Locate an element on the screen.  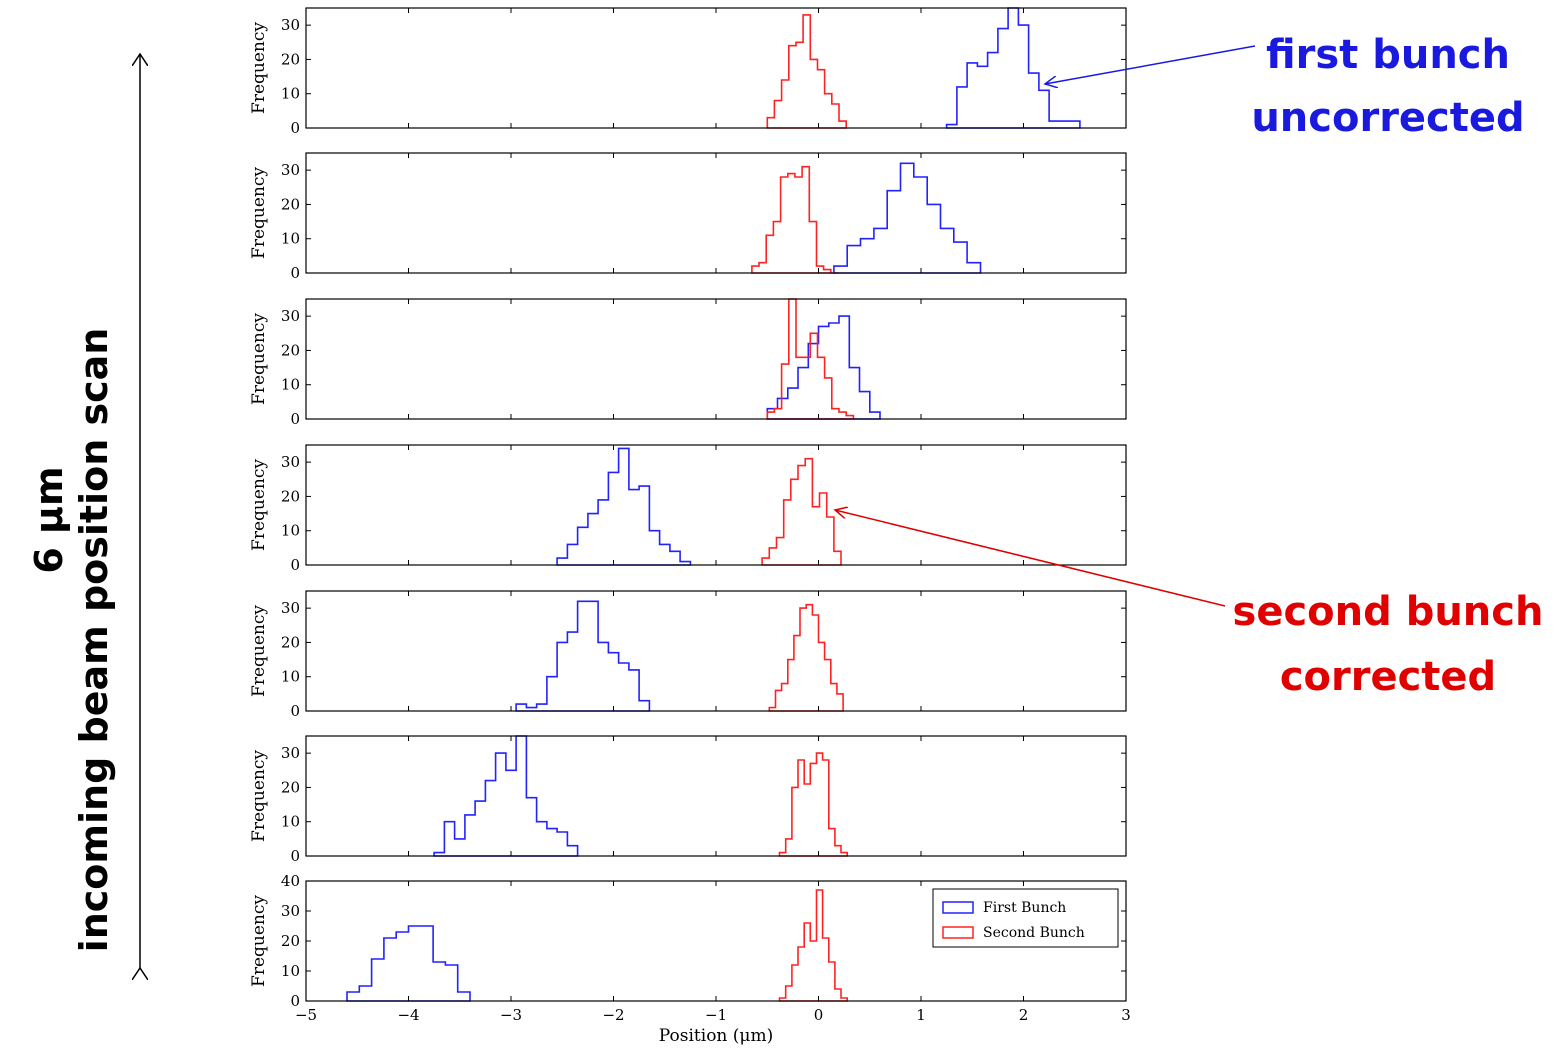
annotation-first-line2: uncorrected is located at coordinates (1387, 118).